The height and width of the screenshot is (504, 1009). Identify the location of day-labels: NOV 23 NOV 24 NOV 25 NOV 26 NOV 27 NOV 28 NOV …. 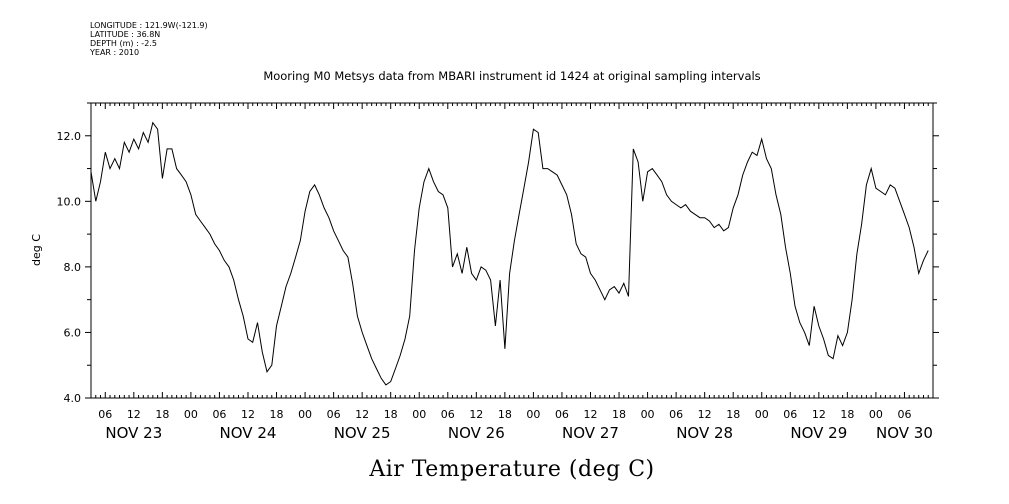
(519, 433).